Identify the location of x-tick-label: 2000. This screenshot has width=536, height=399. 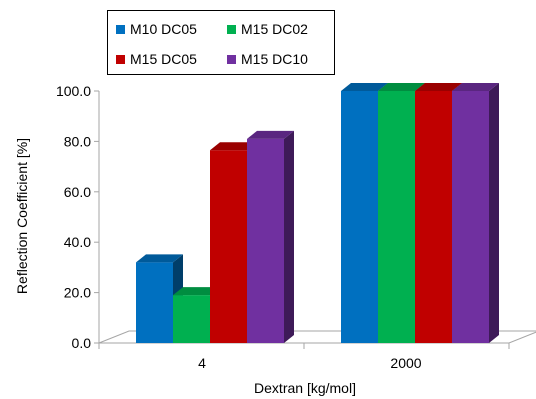
(405, 363).